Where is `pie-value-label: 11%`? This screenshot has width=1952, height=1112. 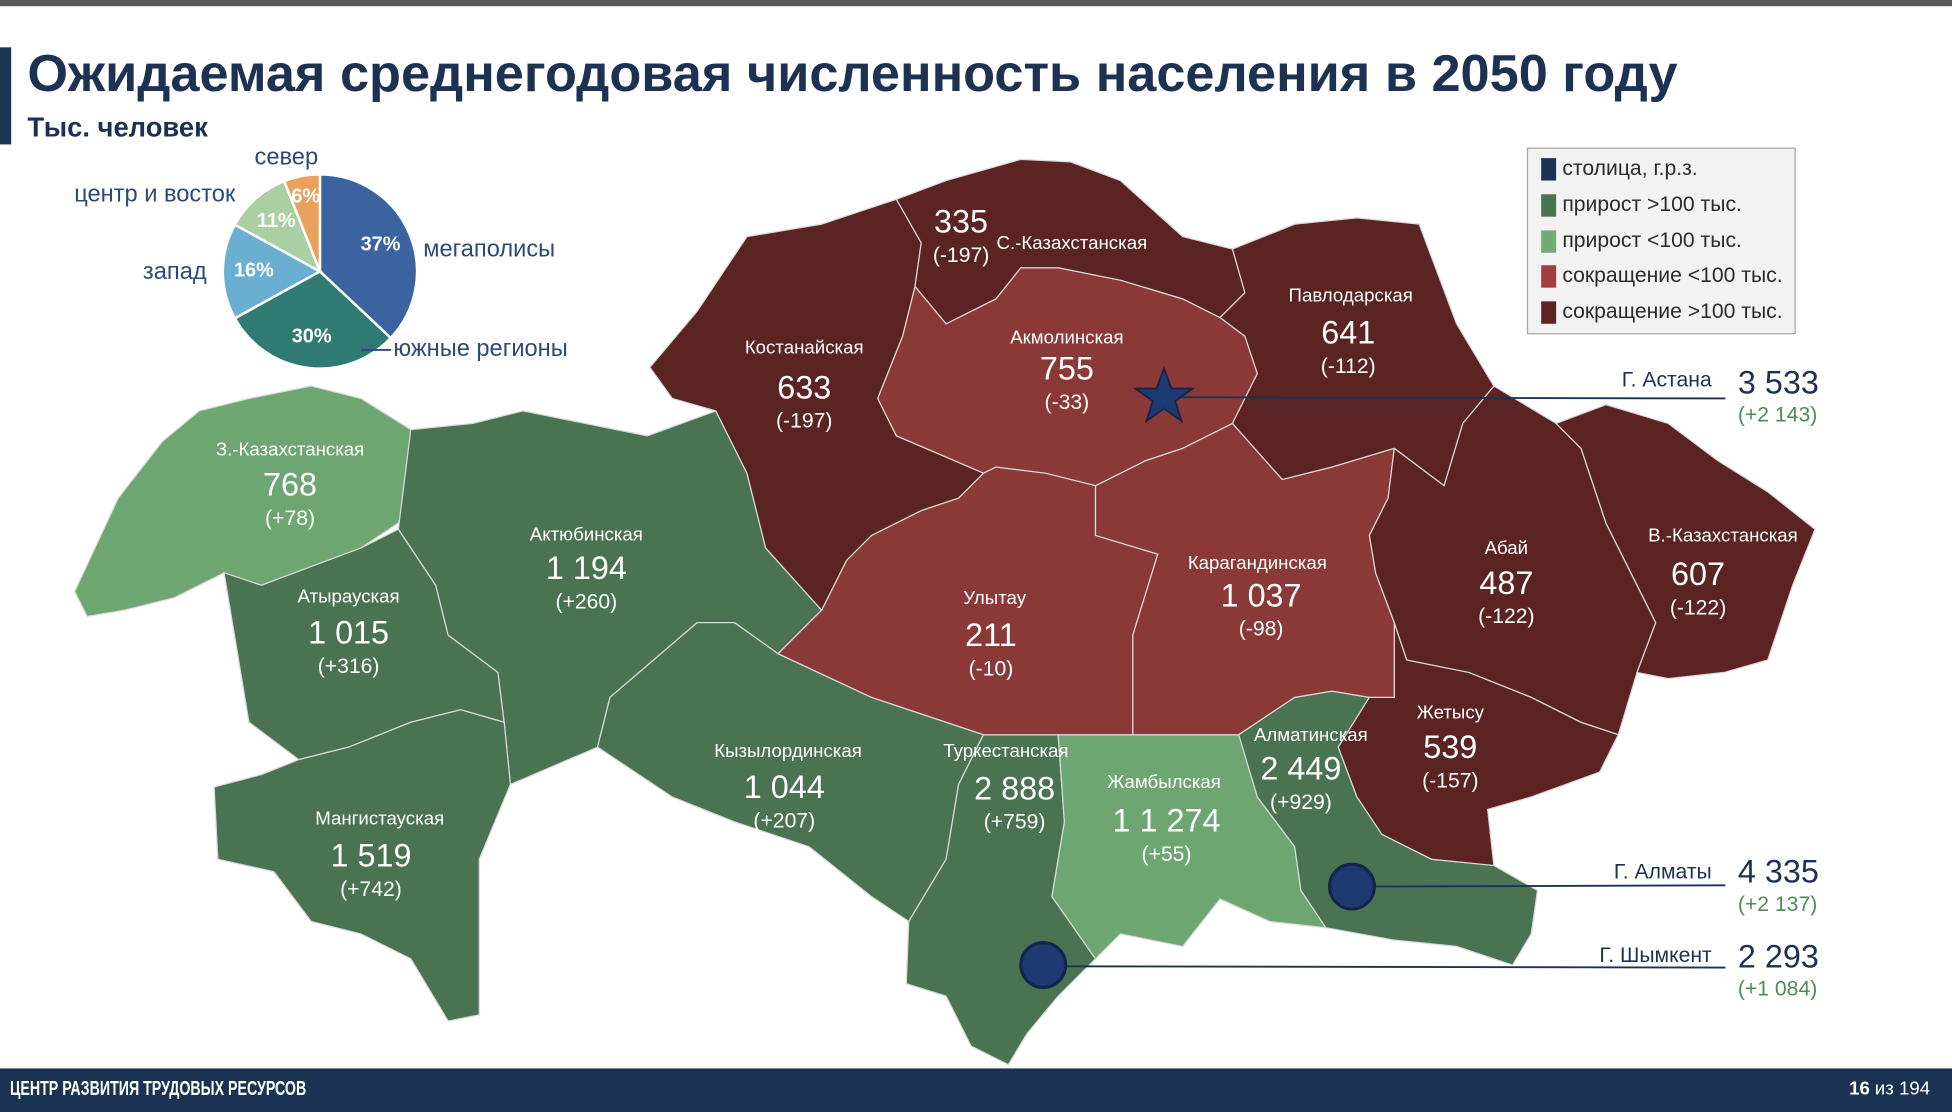
pie-value-label: 11% is located at coordinates (276, 221).